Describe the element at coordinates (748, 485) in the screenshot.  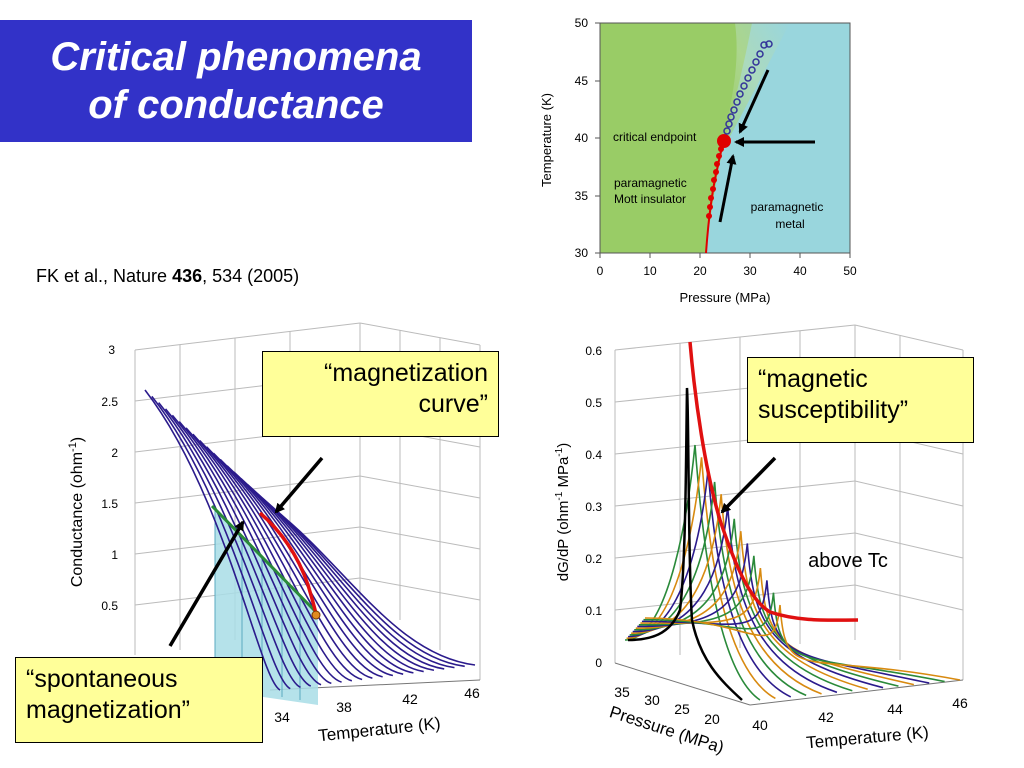
I see `arrow-to-susceptibility` at that location.